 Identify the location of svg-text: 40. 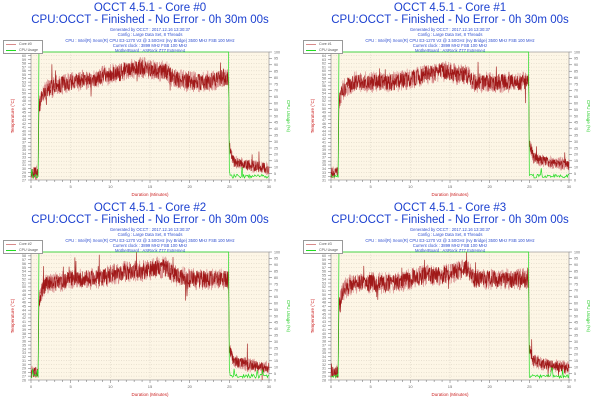
(24, 326).